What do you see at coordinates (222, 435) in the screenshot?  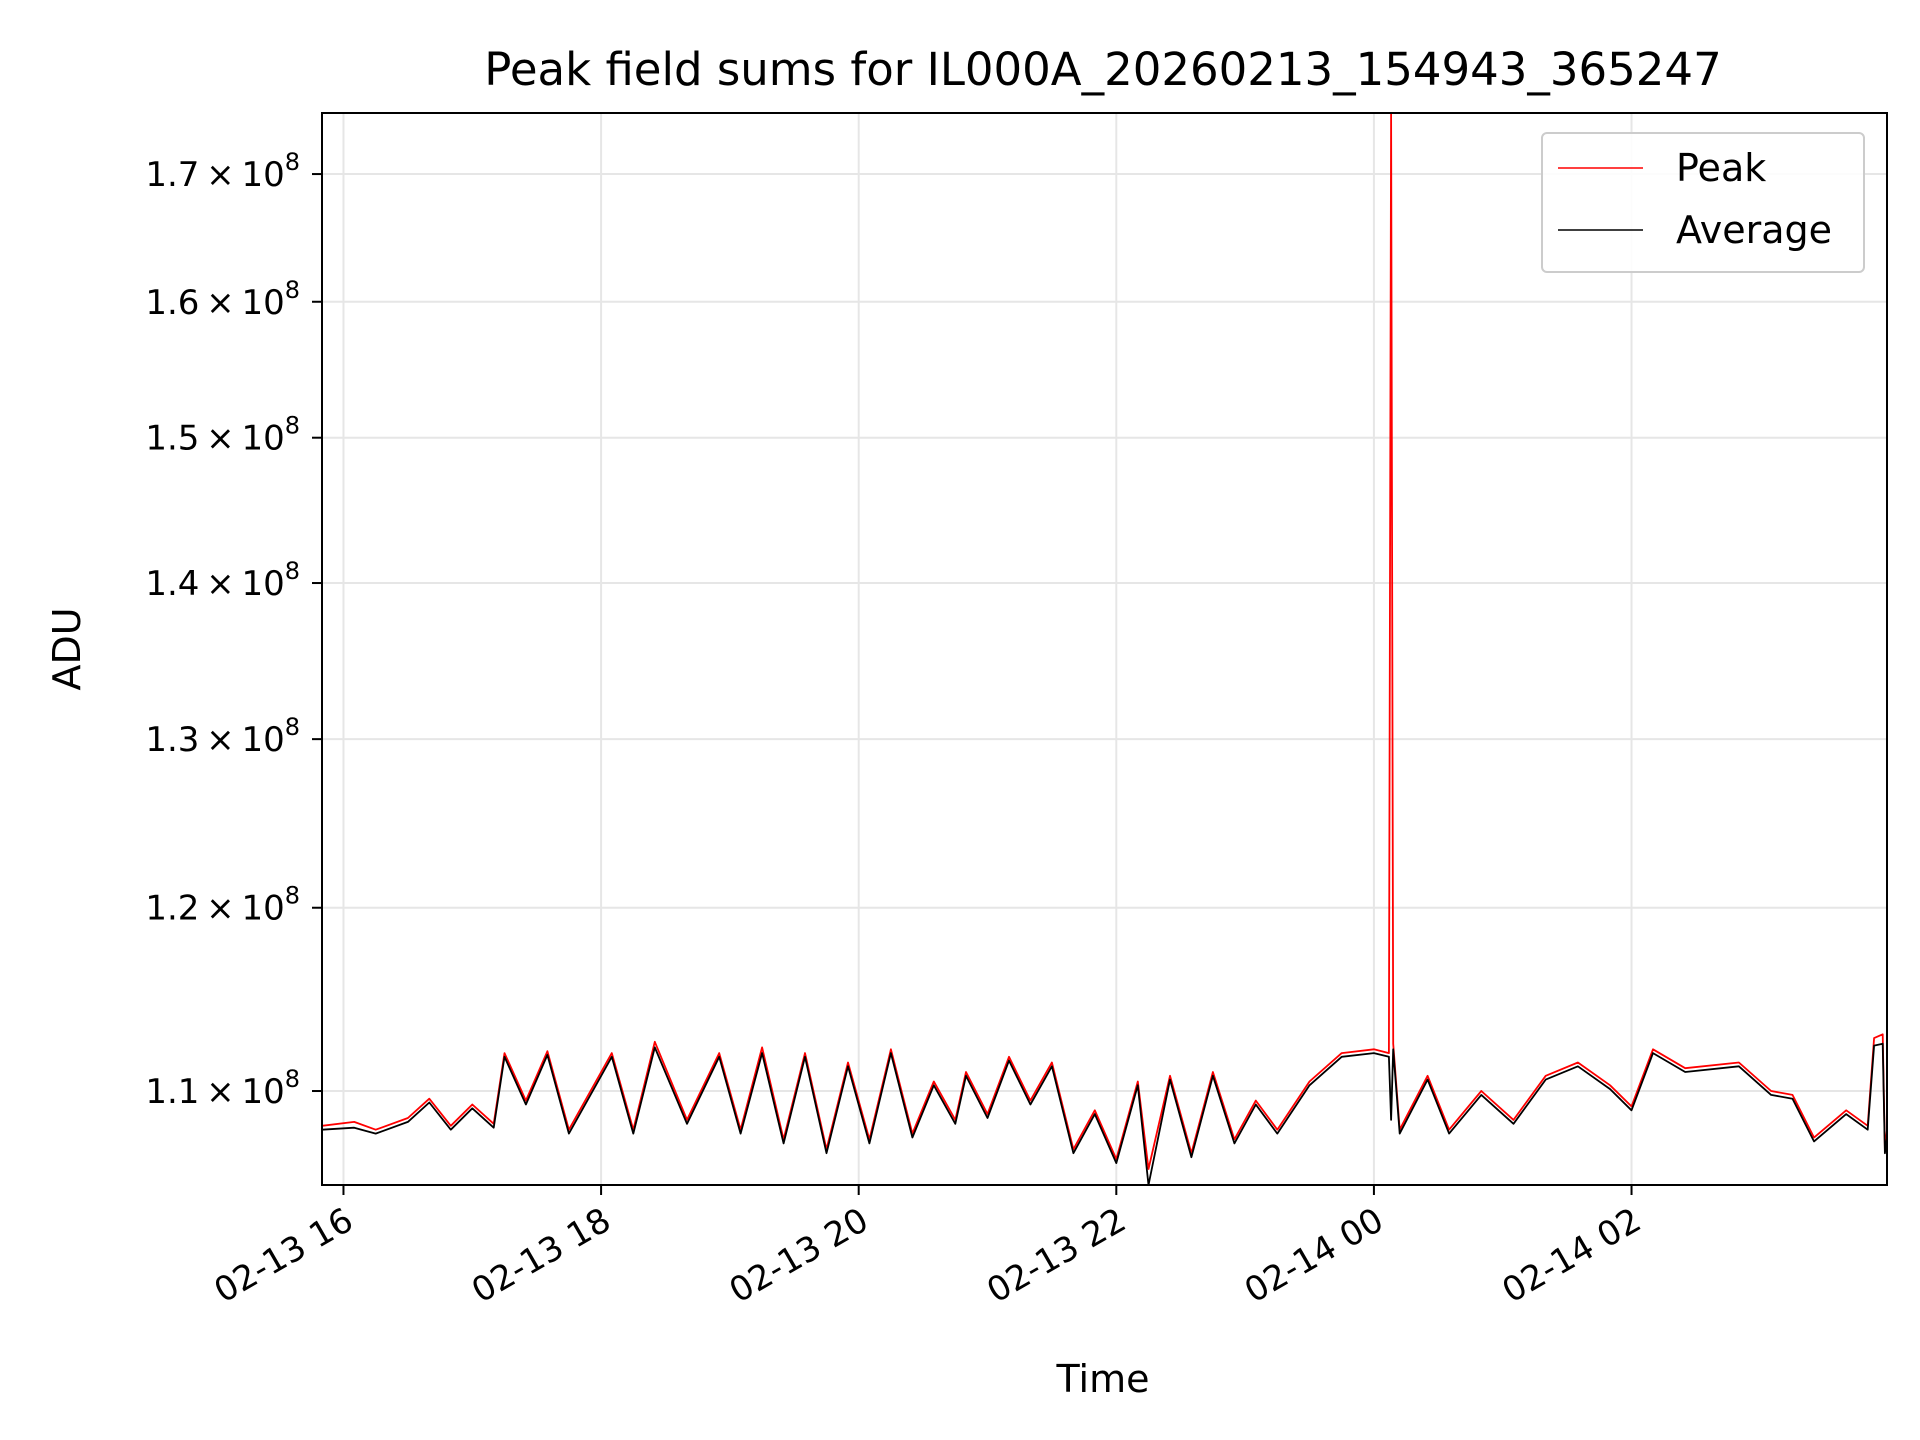 I see `y-tick-label: 1.5 × 10⁸` at bounding box center [222, 435].